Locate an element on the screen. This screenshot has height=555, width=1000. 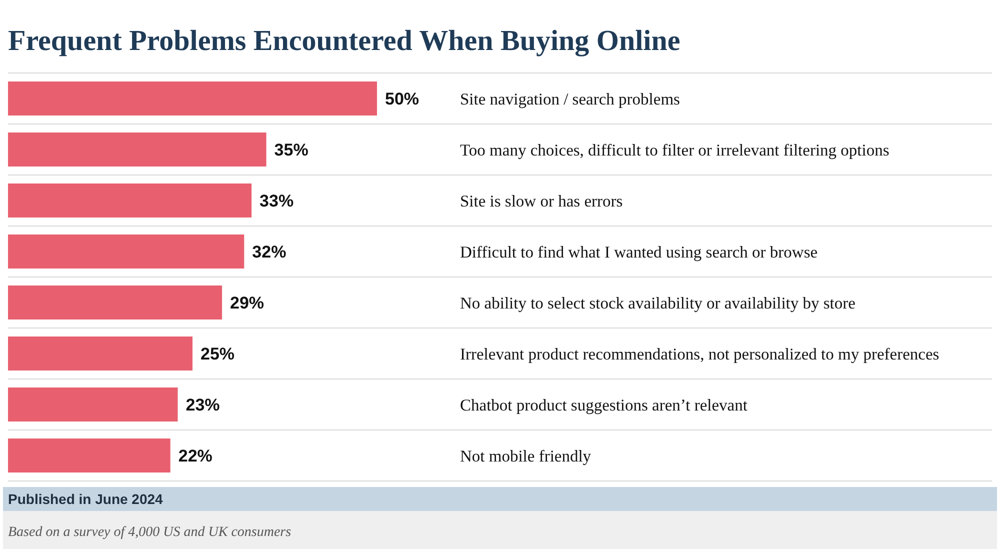
chart-title: Frequent Problems Encountered When Buying Online is located at coordinates (344, 41).